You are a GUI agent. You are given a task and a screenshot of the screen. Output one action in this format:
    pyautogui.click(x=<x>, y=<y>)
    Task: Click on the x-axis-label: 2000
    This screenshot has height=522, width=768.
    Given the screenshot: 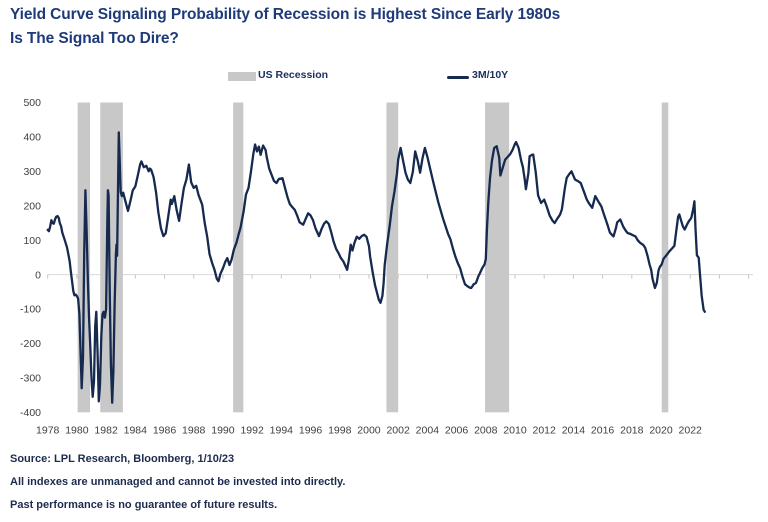 What is the action you would take?
    pyautogui.click(x=369, y=431)
    